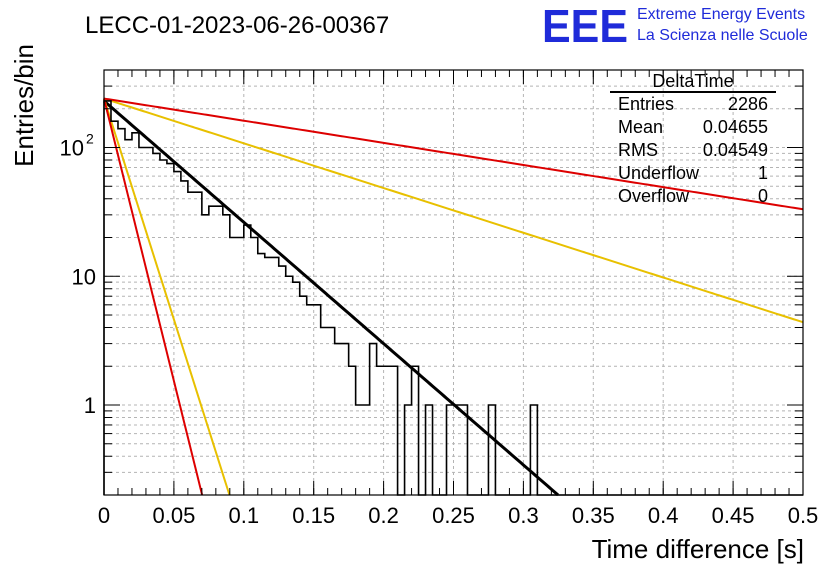 The width and height of the screenshot is (836, 572). Describe the element at coordinates (585, 26) in the screenshot. I see `logo-eee: EEE` at that location.